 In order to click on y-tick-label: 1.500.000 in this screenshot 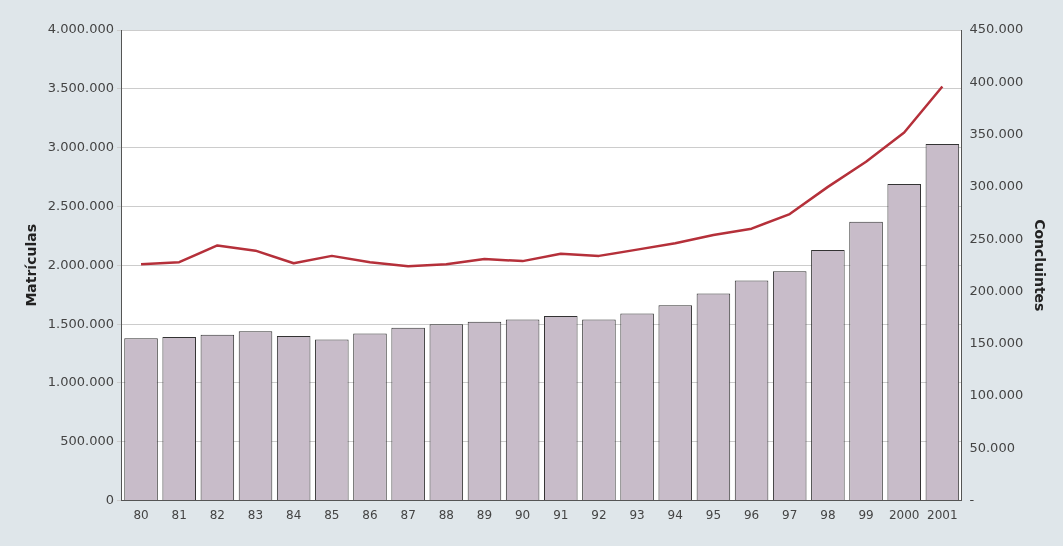, I will do `click(80, 323)`.